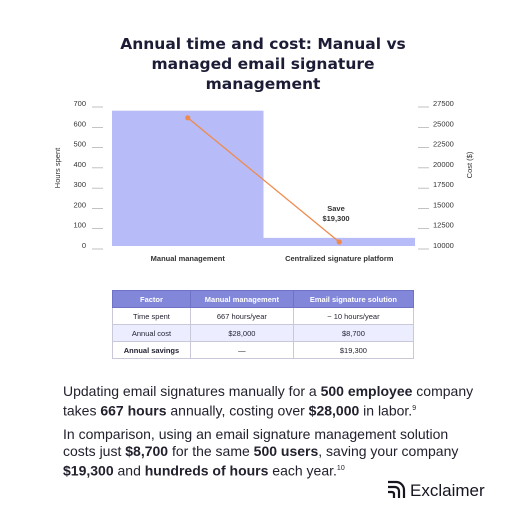  Describe the element at coordinates (335, 218) in the screenshot. I see `annotation: $19,300` at that location.